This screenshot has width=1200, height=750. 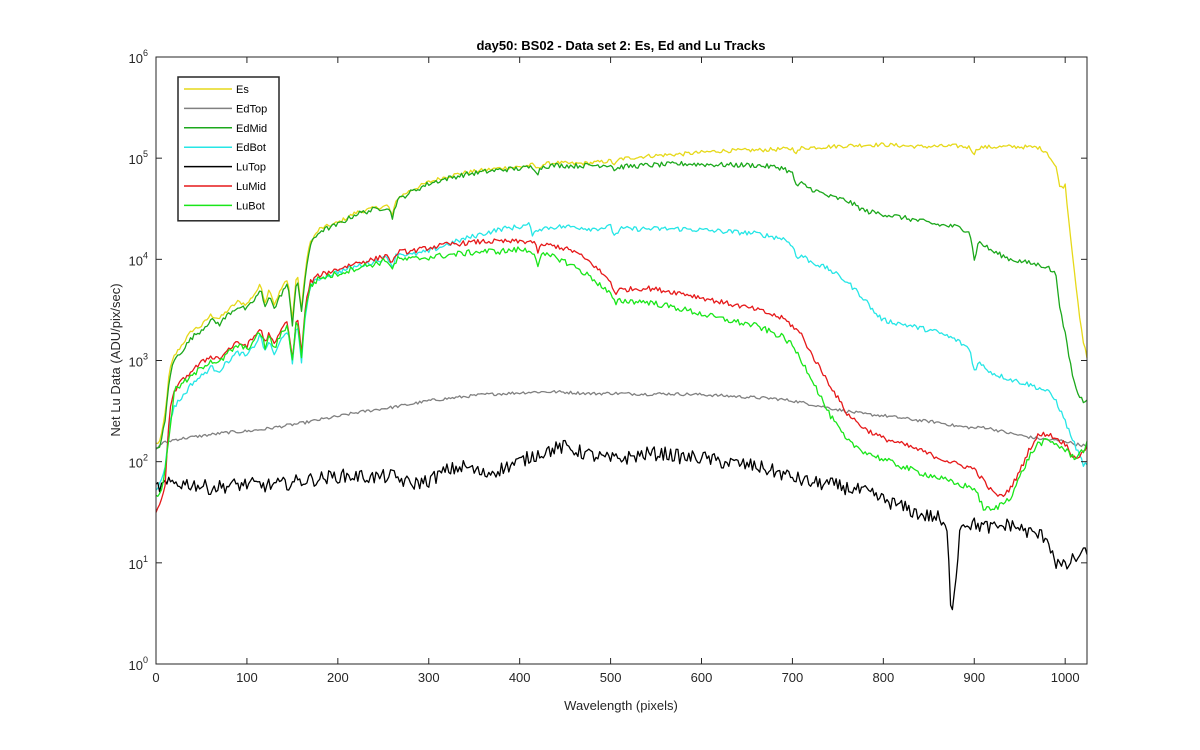 What do you see at coordinates (138, 259) in the screenshot?
I see `y-tick-label: 10⁴` at bounding box center [138, 259].